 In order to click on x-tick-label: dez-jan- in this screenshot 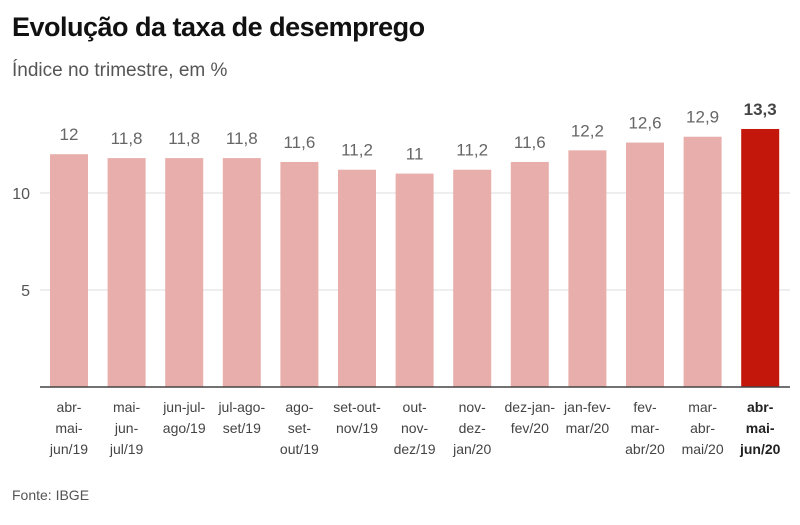, I will do `click(530, 407)`.